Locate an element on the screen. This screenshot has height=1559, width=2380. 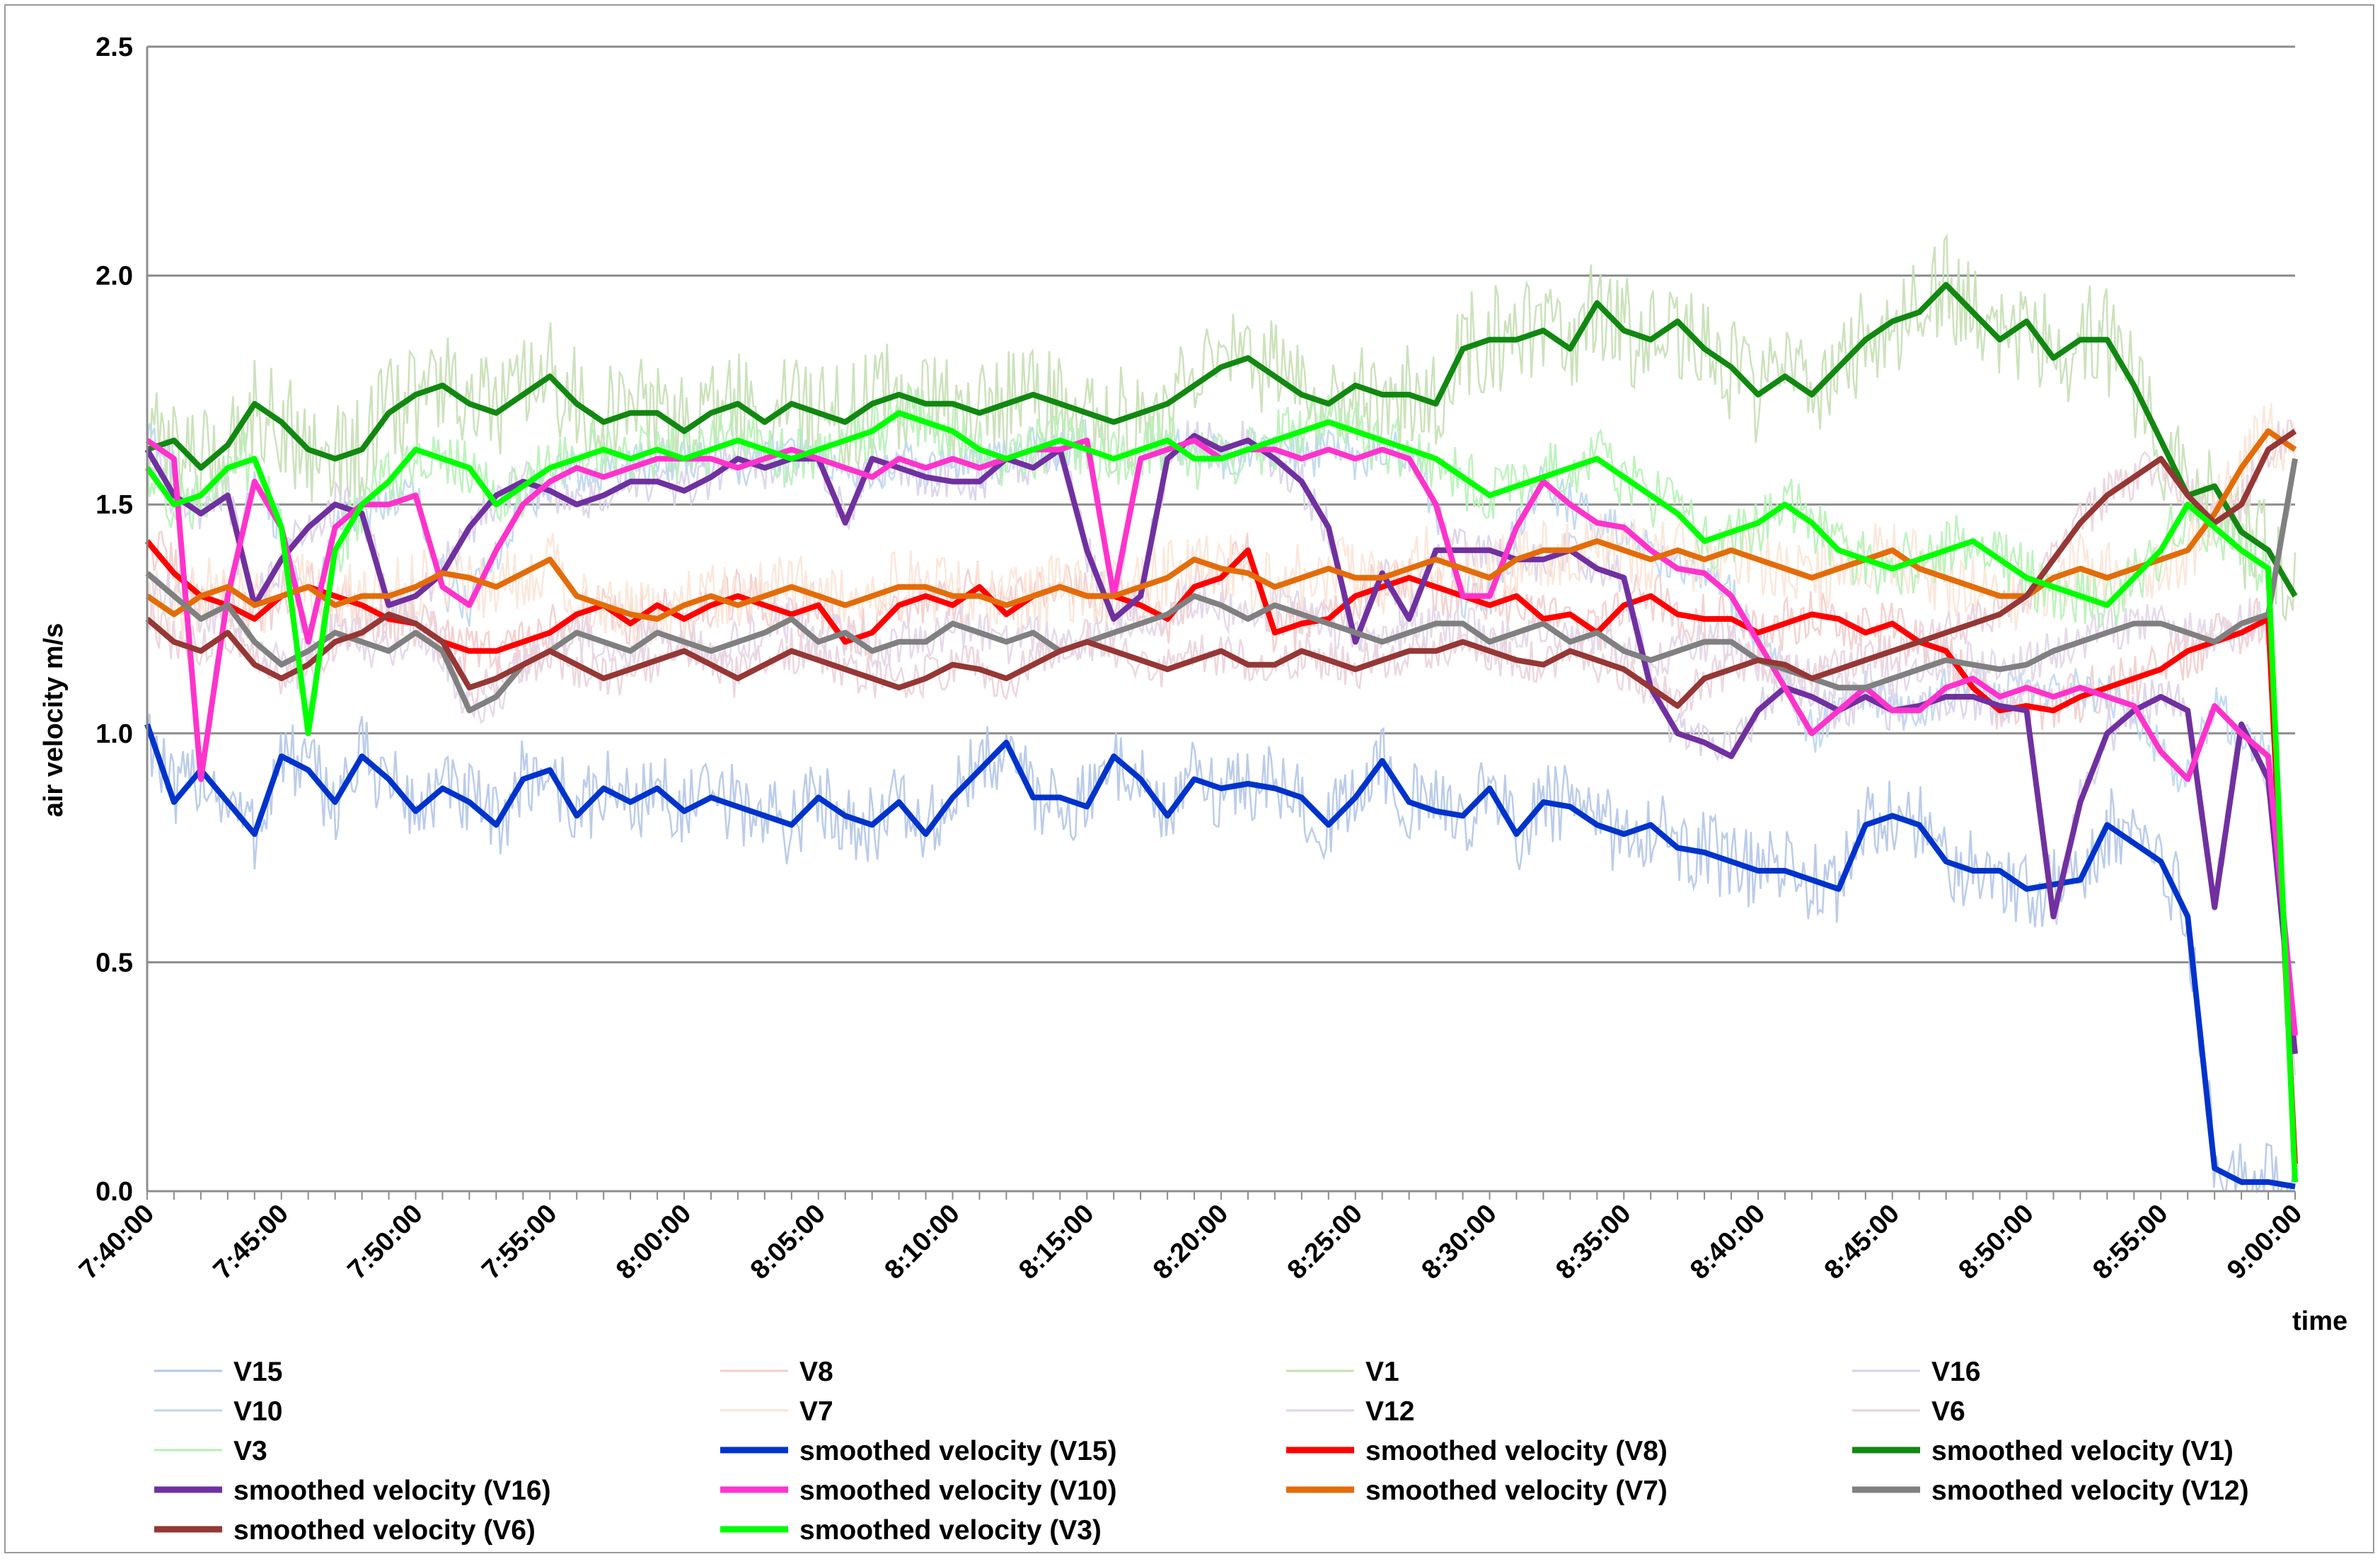
legend-label: V1 is located at coordinates (1382, 1372).